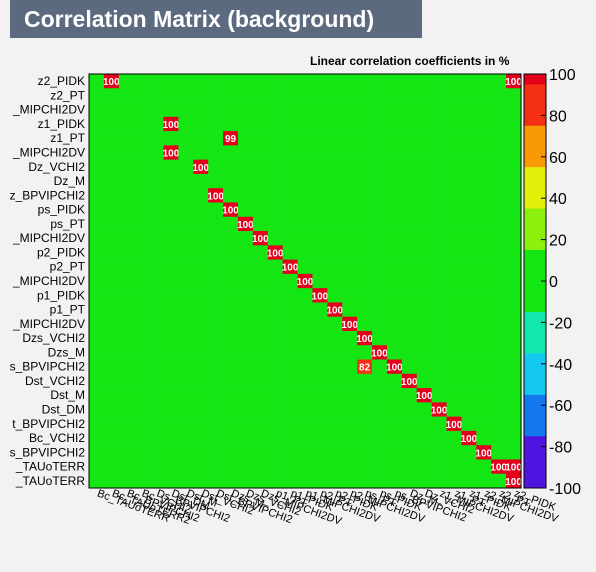  I want to click on row-label: z1_PT, so click(67, 138).